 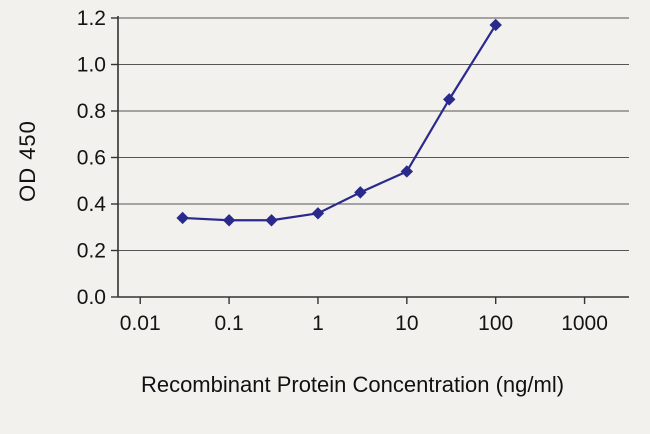 What do you see at coordinates (91, 65) in the screenshot?
I see `y-tick-label: 1.0` at bounding box center [91, 65].